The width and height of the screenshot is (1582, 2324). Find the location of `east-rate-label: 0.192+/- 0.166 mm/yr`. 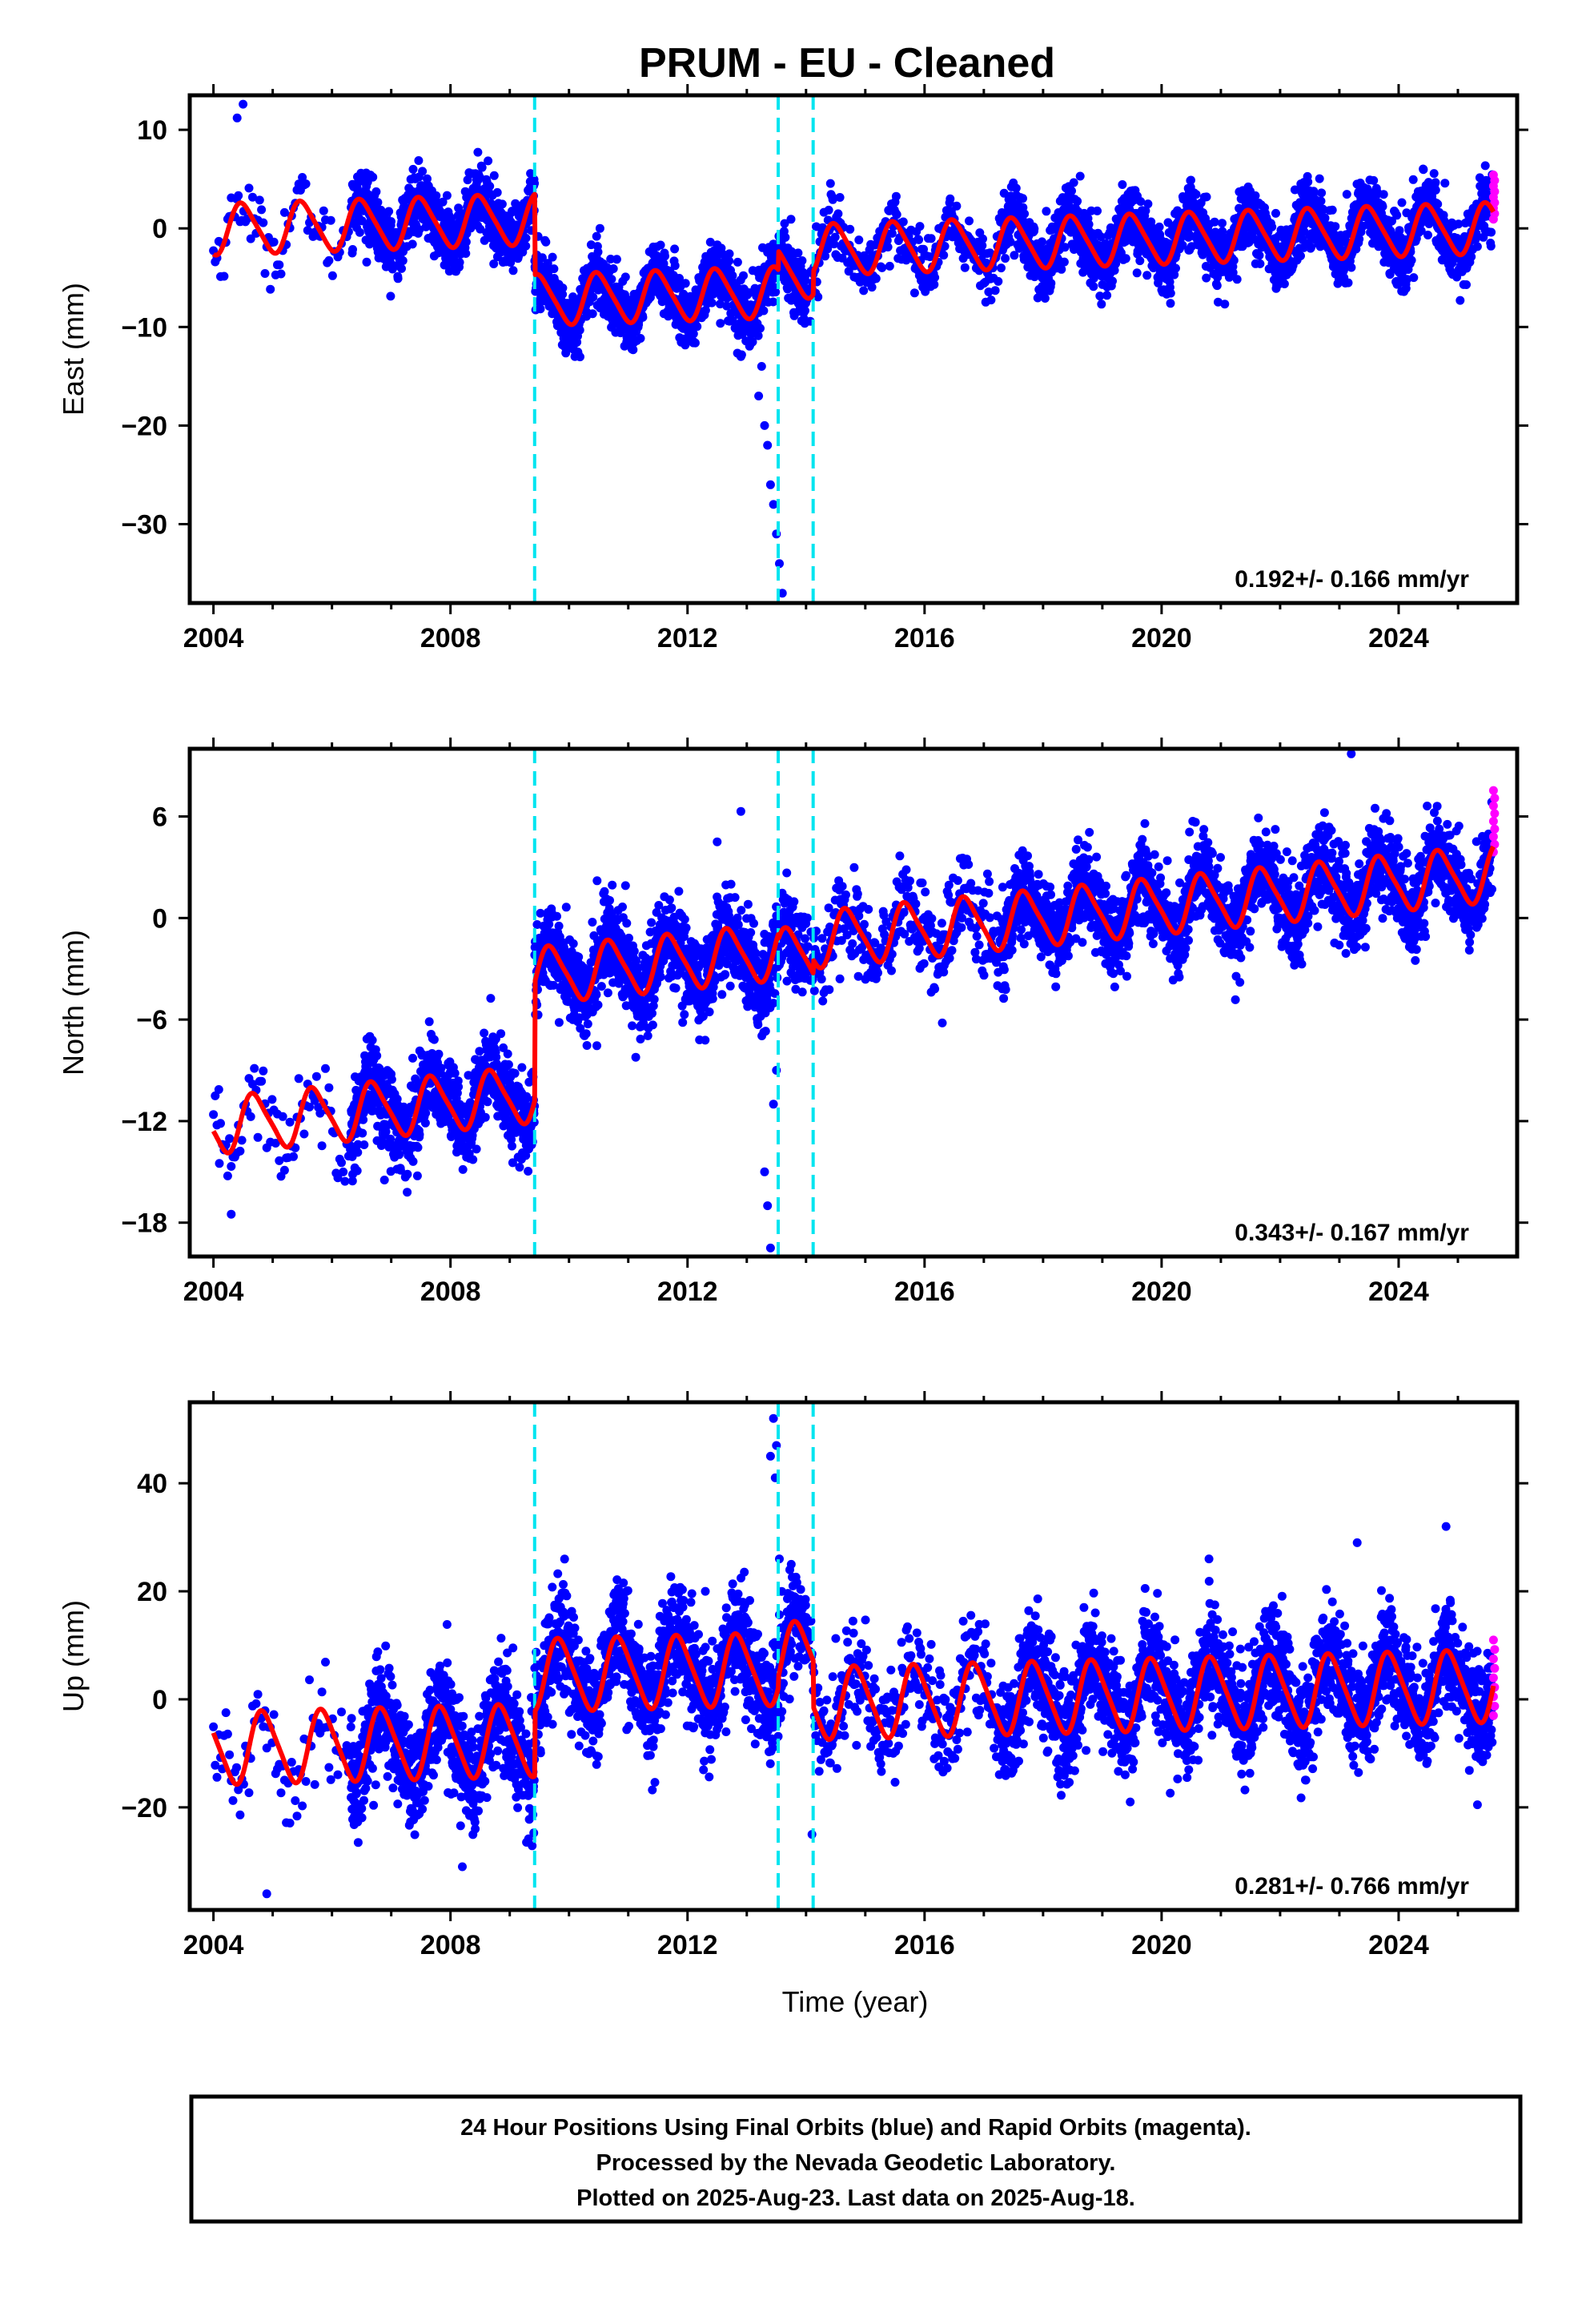

east-rate-label: 0.192+/- 0.166 mm/yr is located at coordinates (1352, 579).